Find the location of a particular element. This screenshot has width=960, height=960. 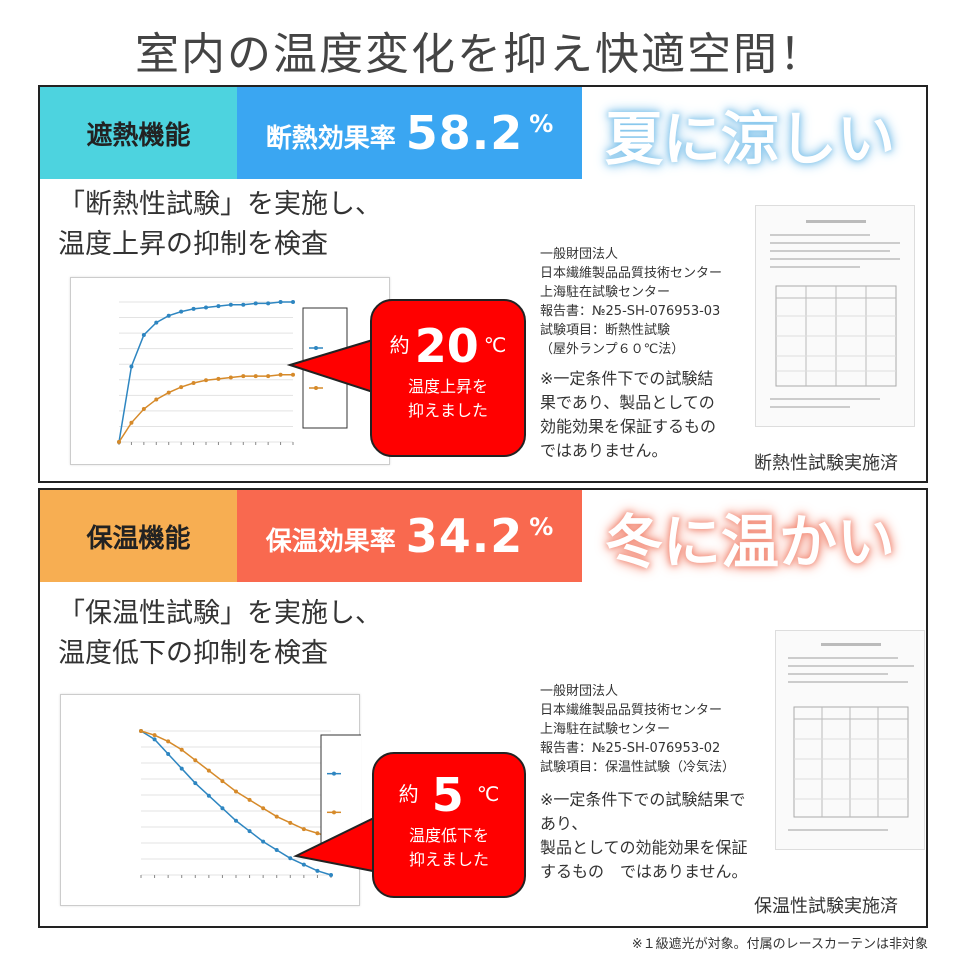

warm-callout-prefix: 約 is located at coordinates (408, 794).